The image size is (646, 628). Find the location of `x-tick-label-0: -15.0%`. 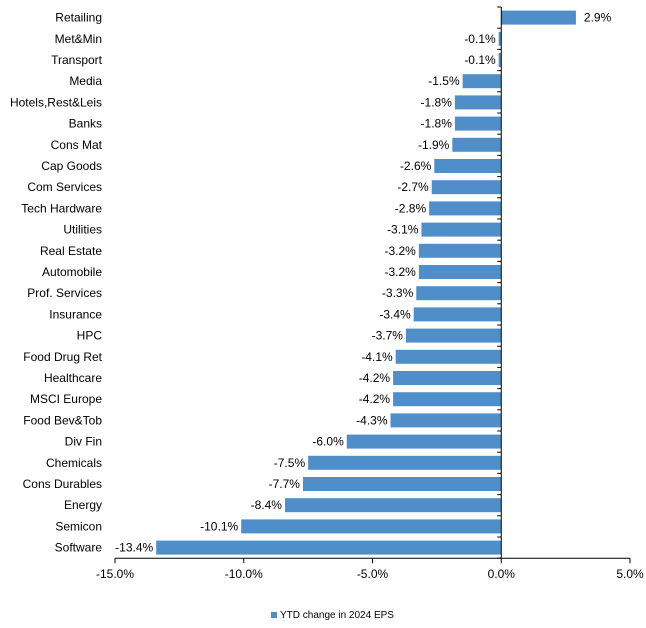

x-tick-label-0: -15.0% is located at coordinates (115, 574).